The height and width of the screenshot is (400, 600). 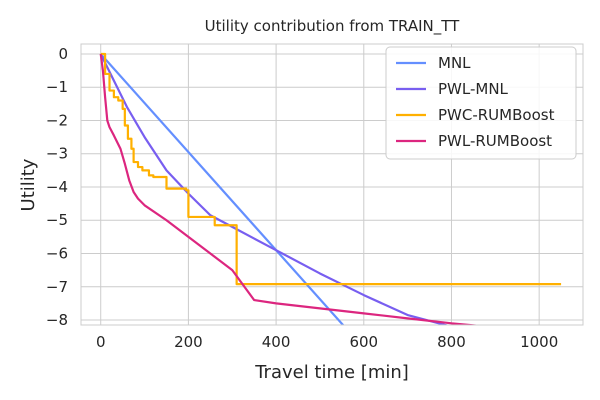 What do you see at coordinates (57, 287) in the screenshot?
I see `y-tick-label: −7` at bounding box center [57, 287].